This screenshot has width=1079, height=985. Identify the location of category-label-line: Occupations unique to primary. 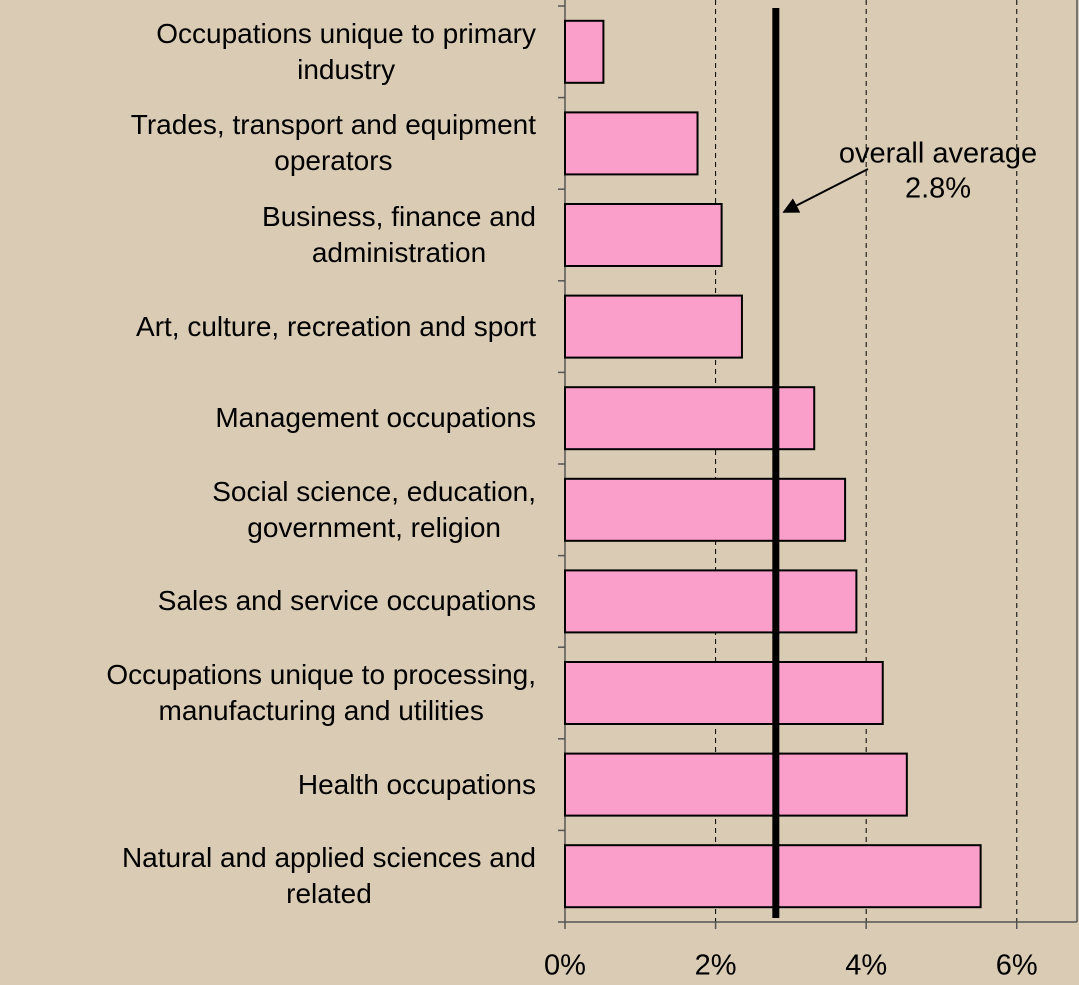
(346, 33).